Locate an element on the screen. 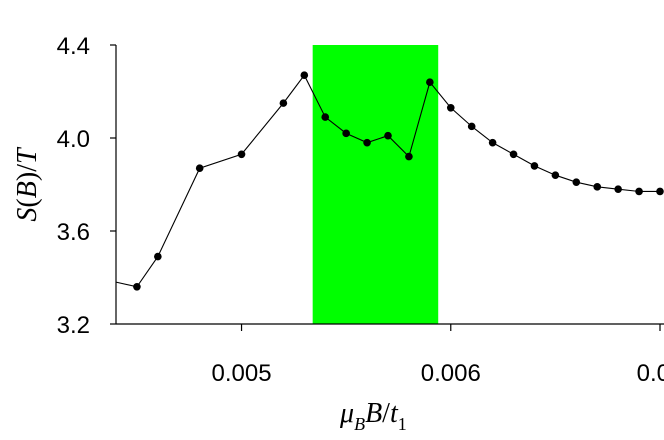 The height and width of the screenshot is (440, 664). y-axis-label: S(B)/T is located at coordinates (27, 184).